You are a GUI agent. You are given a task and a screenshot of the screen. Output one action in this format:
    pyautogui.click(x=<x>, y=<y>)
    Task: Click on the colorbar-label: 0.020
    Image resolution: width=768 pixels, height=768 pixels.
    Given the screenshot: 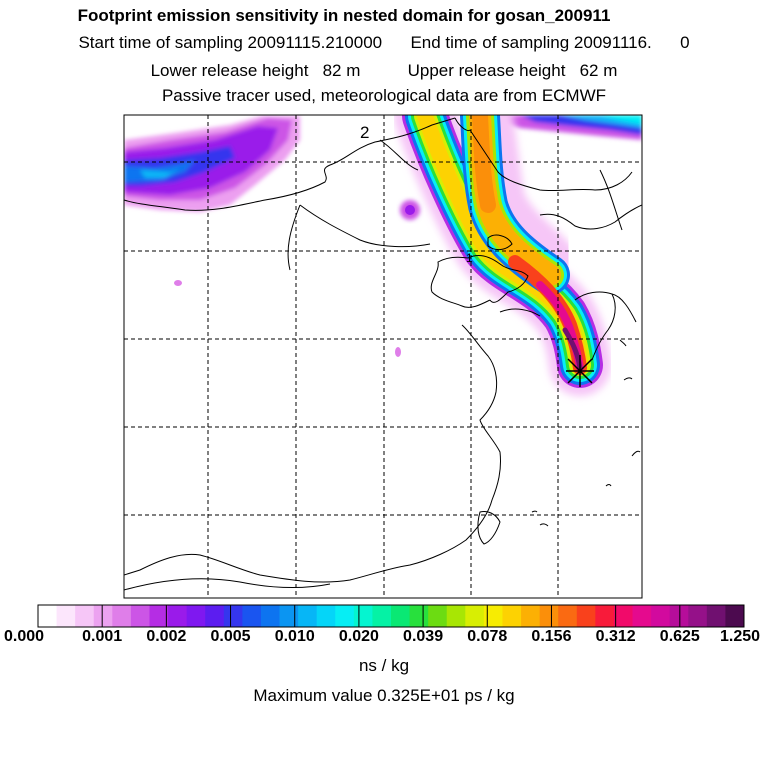 What is the action you would take?
    pyautogui.click(x=358, y=636)
    